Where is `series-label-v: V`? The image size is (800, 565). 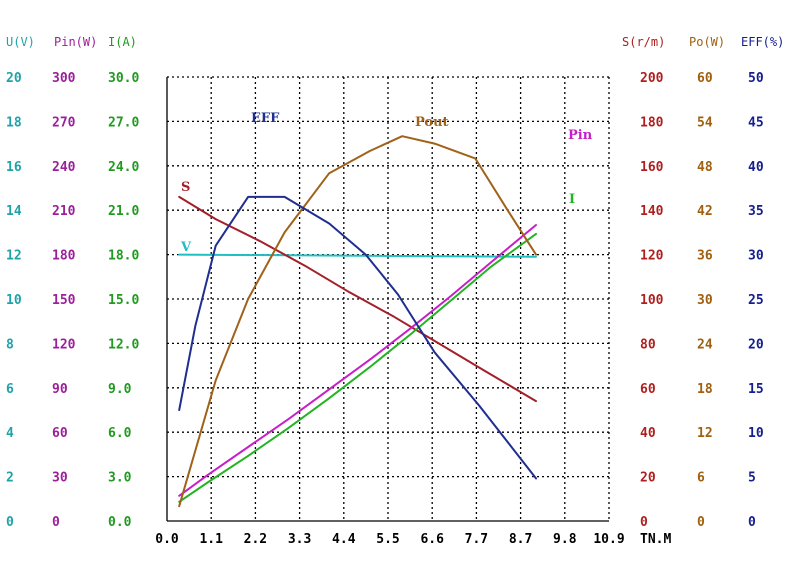
series-label-v: V is located at coordinates (186, 247).